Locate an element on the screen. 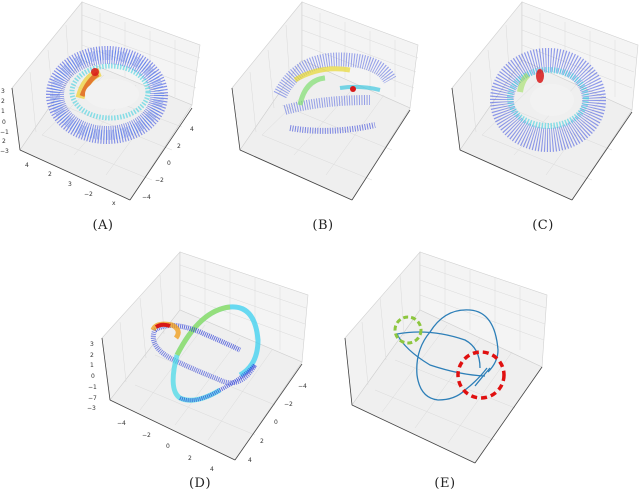  svg-text: −7 is located at coordinates (92, 398).